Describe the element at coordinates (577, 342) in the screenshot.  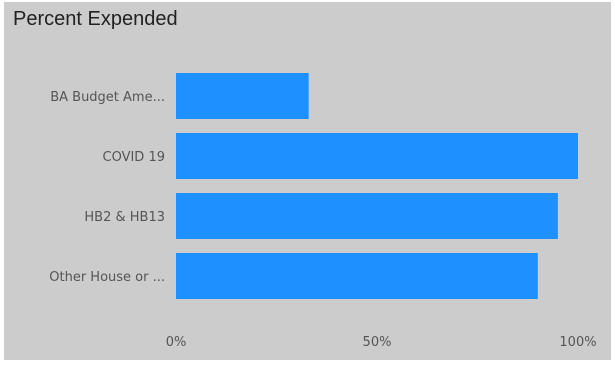
I see `x-tick-label-2: 100%` at that location.